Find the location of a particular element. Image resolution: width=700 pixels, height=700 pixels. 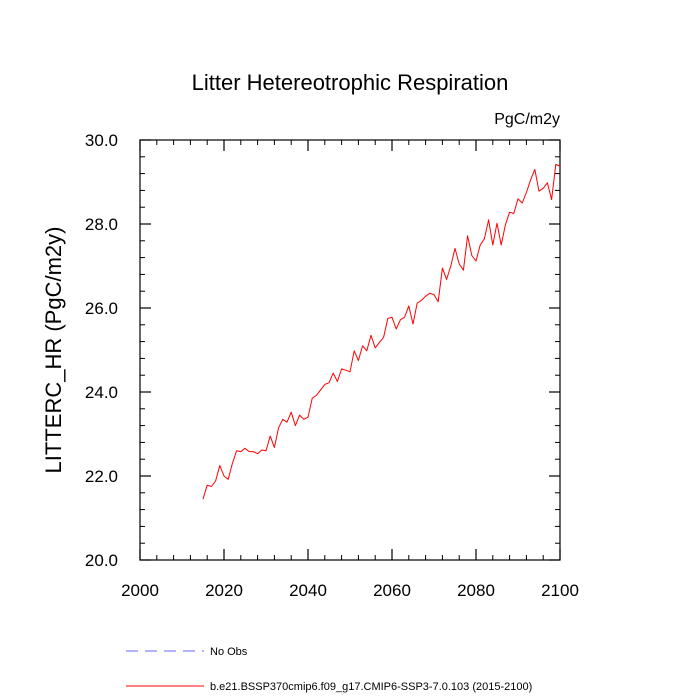

y-tick-label: 22.0 is located at coordinates (101, 476).